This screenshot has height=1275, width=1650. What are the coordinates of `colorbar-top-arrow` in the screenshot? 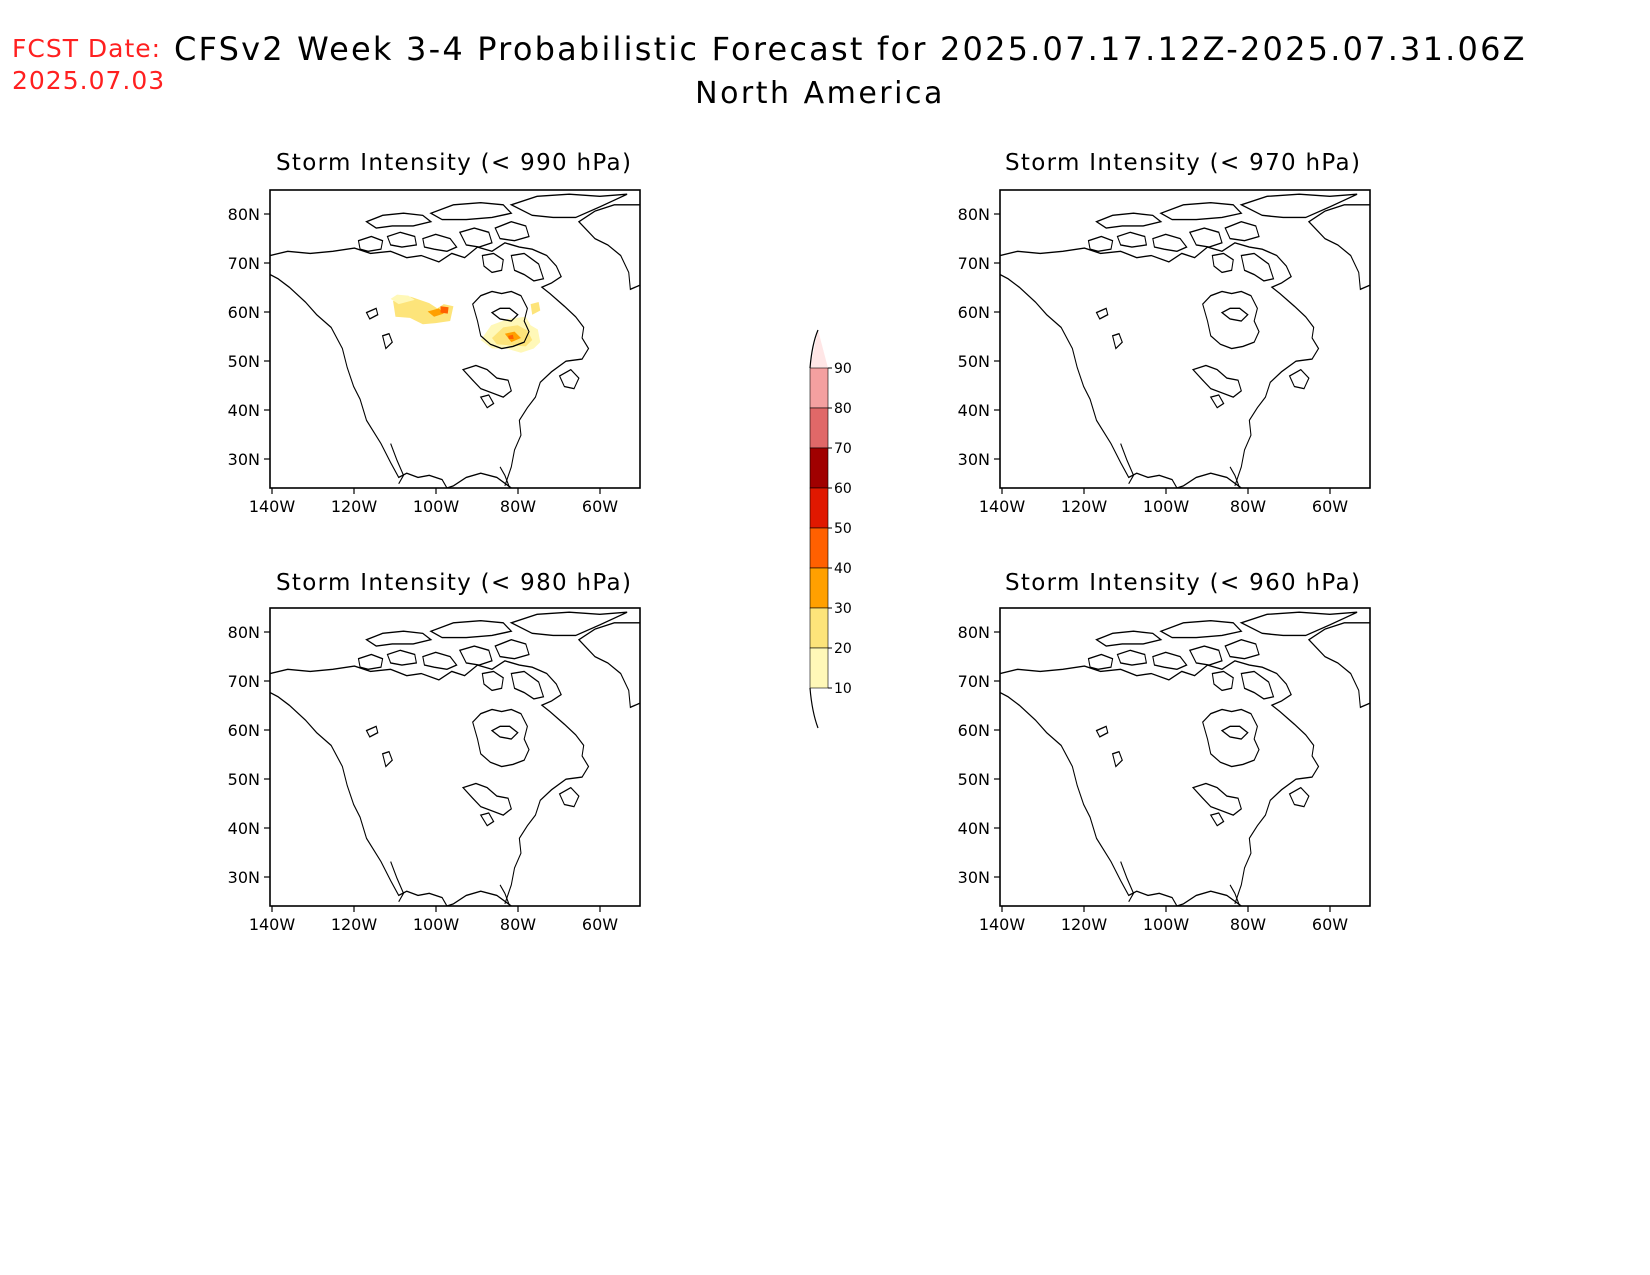 It's located at (819, 349).